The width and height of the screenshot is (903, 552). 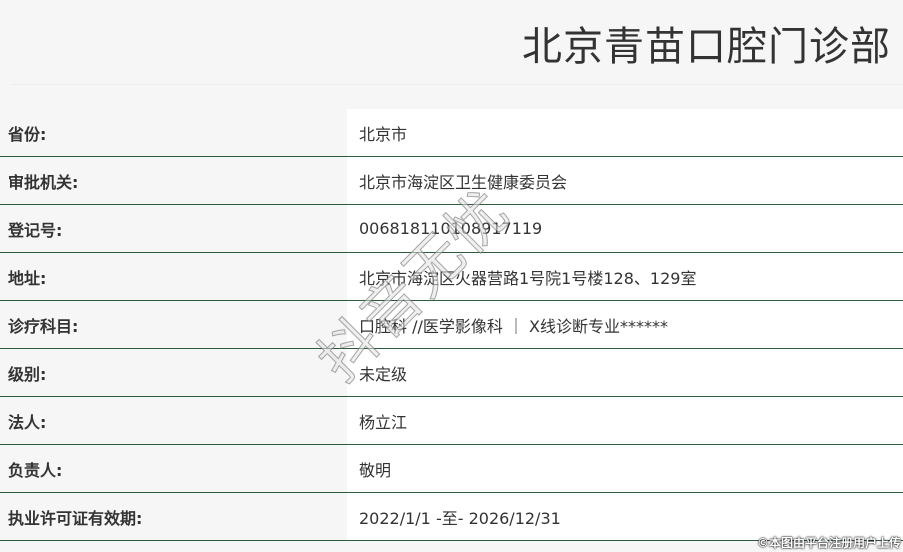 I want to click on row-label: 级别:, so click(x=173, y=372).